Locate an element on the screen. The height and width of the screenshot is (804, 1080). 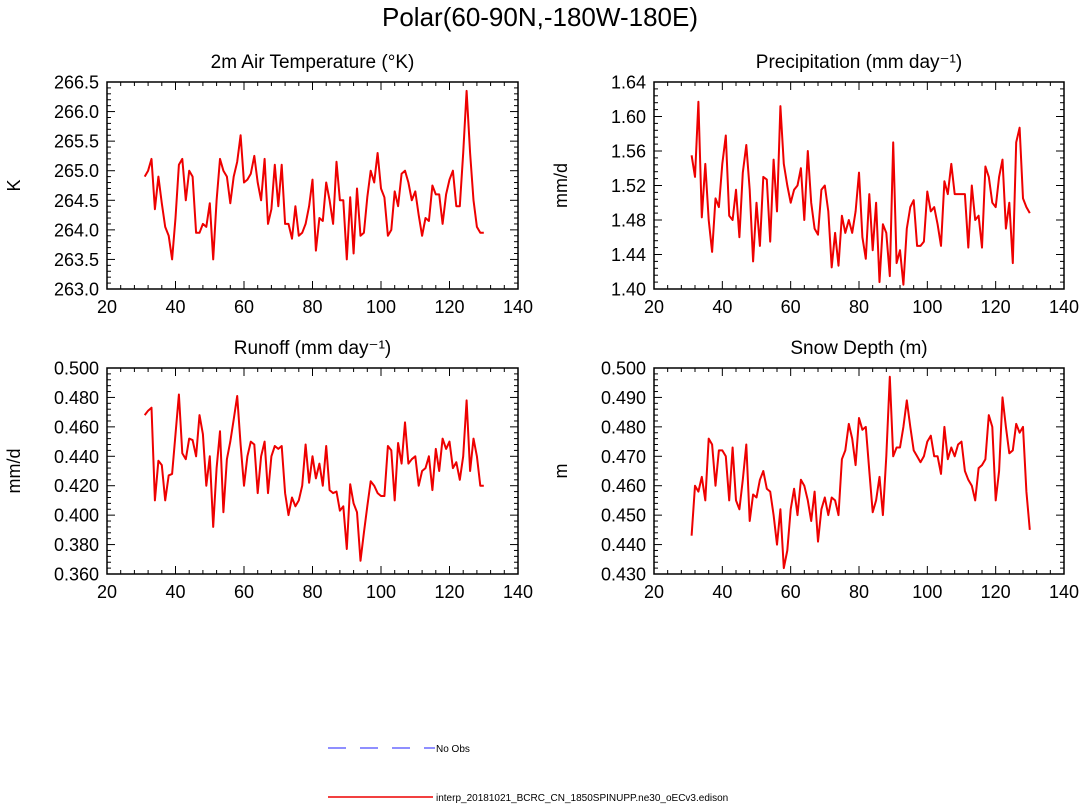
y-tick-label: 0.430 is located at coordinates (623, 575).